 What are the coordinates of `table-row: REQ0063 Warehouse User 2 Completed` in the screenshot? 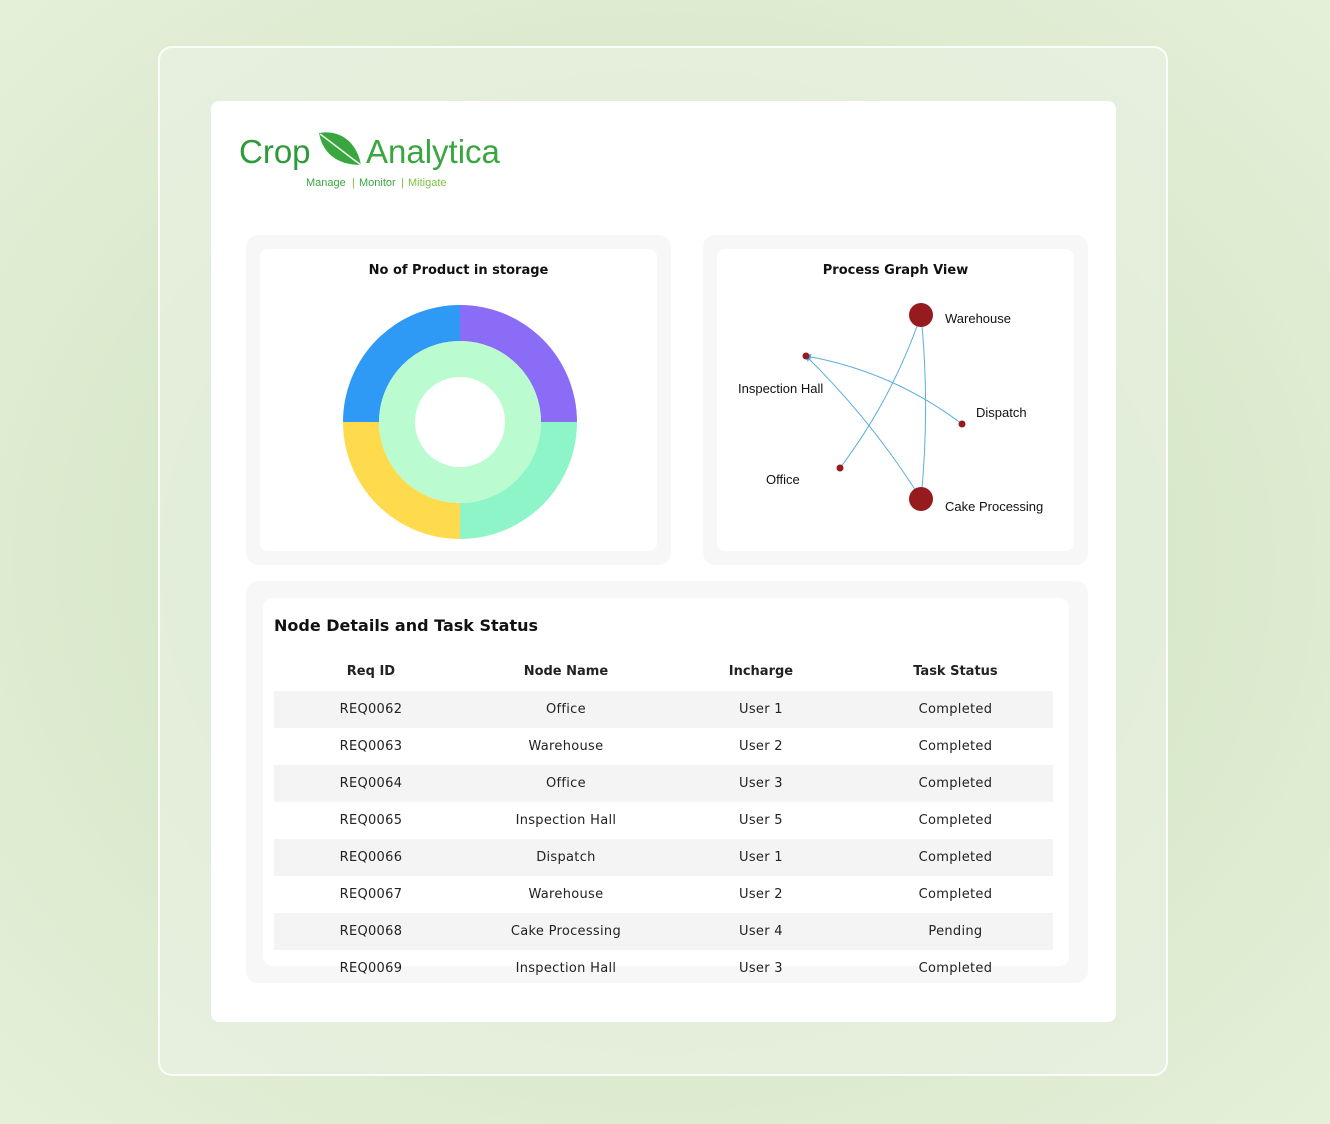 It's located at (663, 746).